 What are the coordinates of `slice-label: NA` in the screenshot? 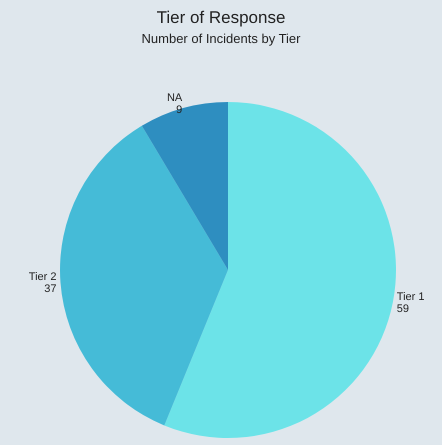 It's located at (174, 98).